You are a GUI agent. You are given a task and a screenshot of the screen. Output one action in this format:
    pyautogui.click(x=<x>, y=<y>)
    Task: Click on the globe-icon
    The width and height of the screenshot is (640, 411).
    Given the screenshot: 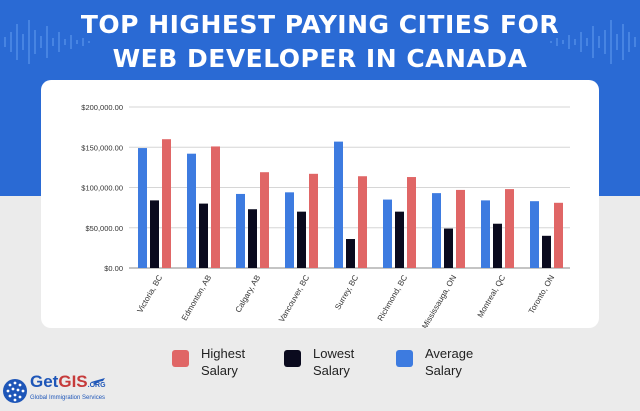 What is the action you would take?
    pyautogui.click(x=15, y=391)
    